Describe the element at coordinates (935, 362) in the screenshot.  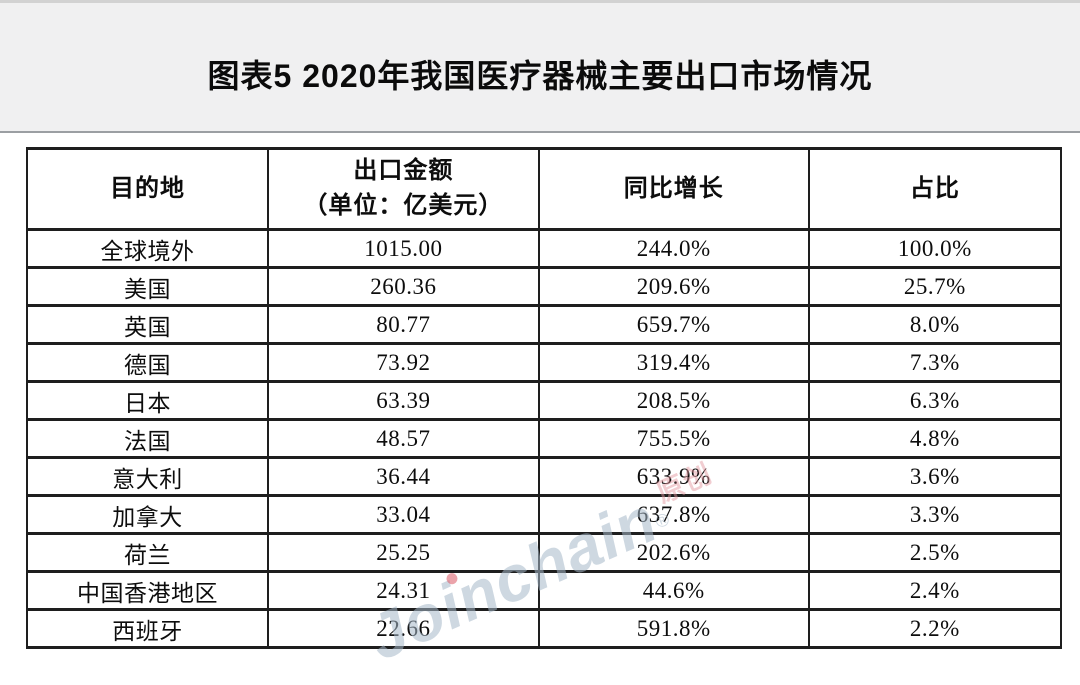
I see `value-cell: 7.3%` at that location.